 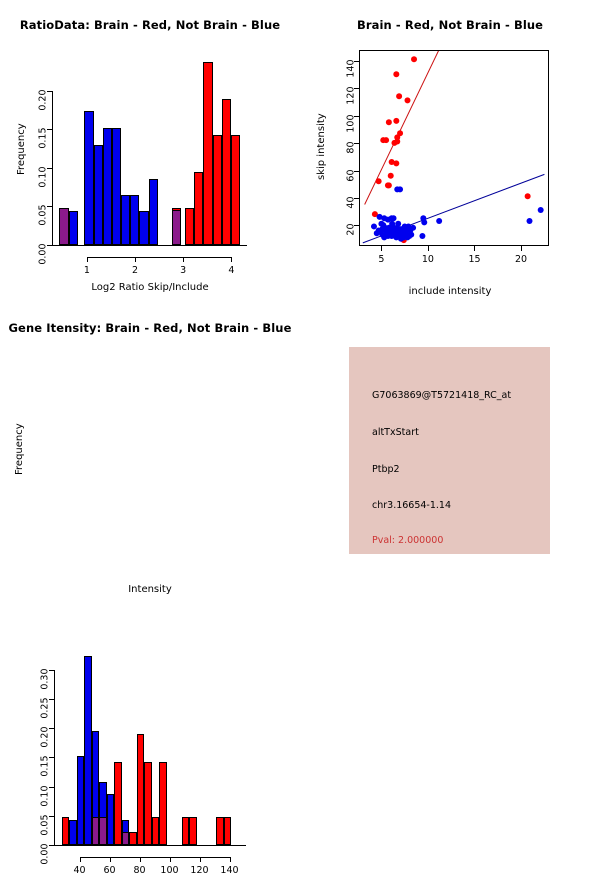 I want to click on y-tick-label: 0.20, so click(x=45, y=737).